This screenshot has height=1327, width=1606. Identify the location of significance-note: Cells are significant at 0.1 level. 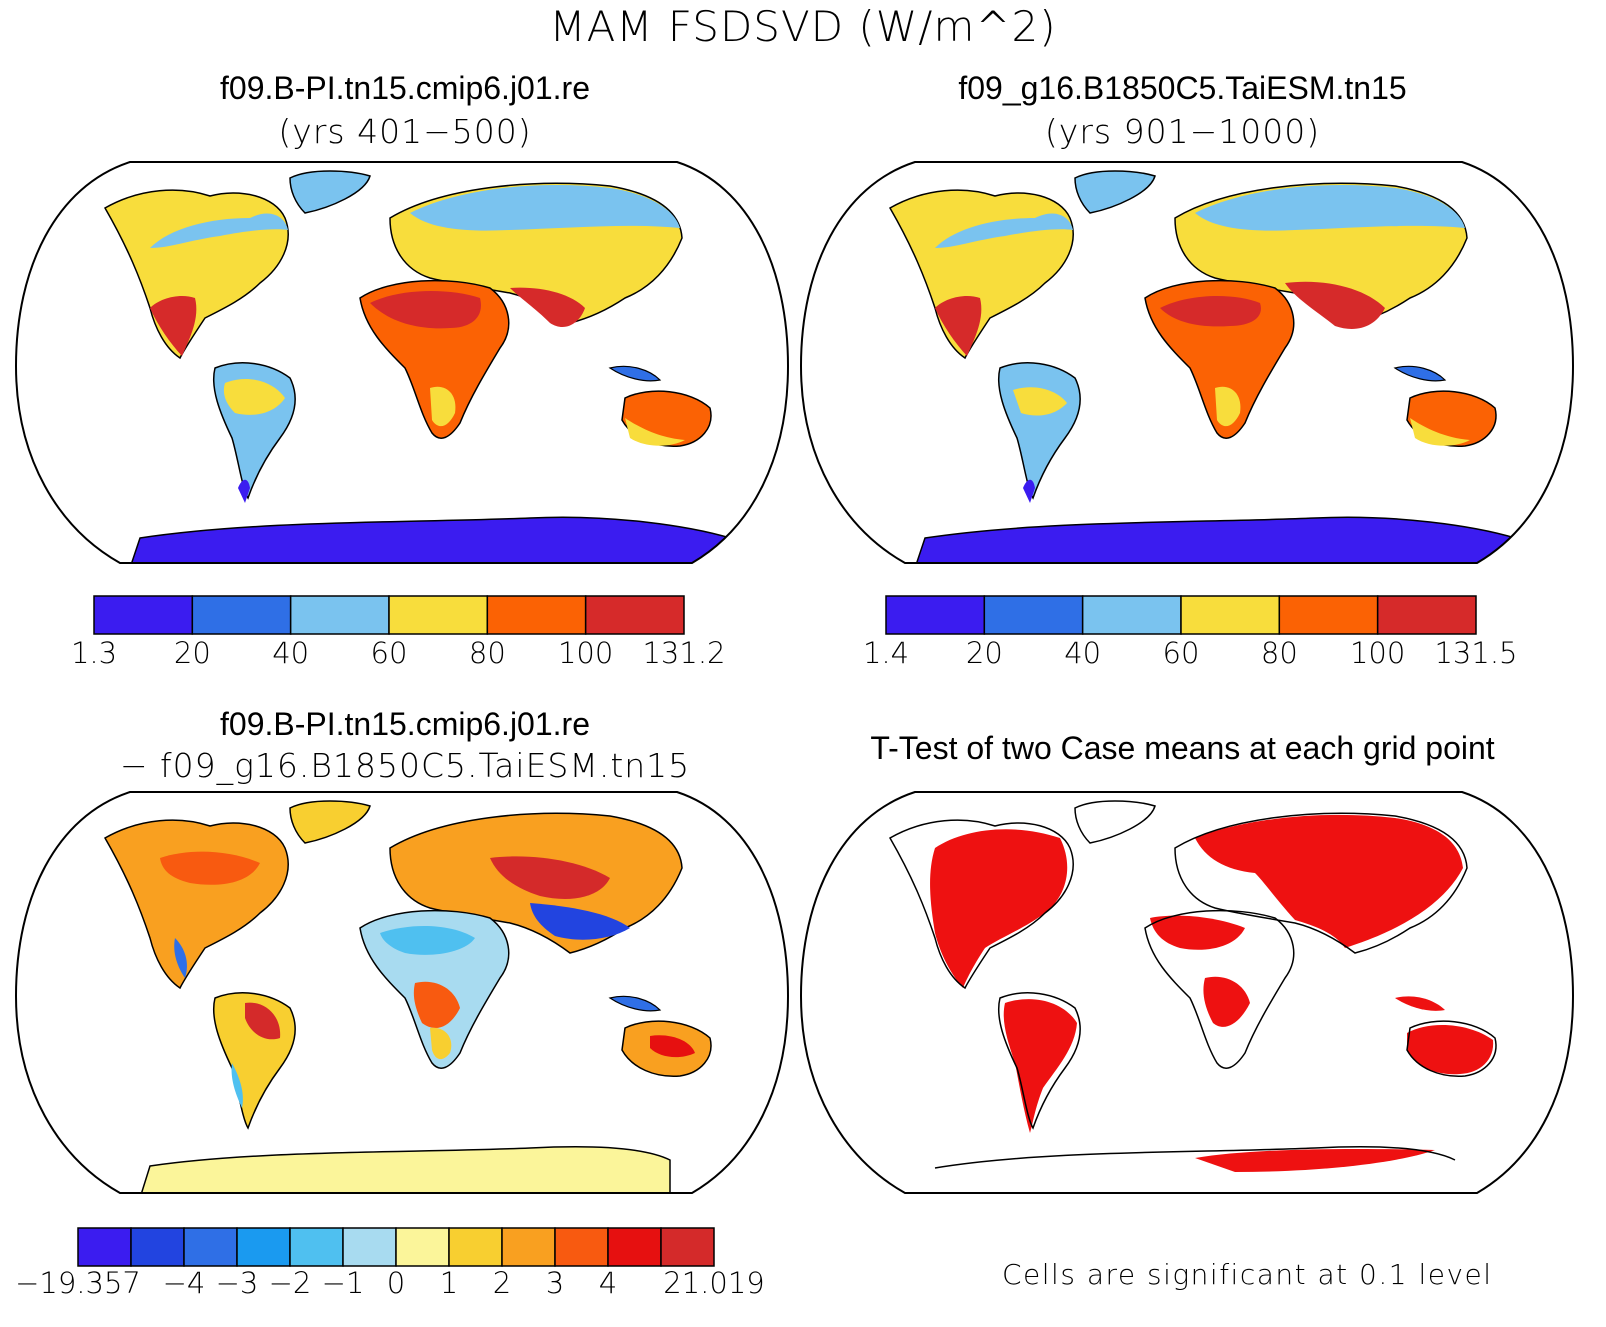
(1247, 1274).